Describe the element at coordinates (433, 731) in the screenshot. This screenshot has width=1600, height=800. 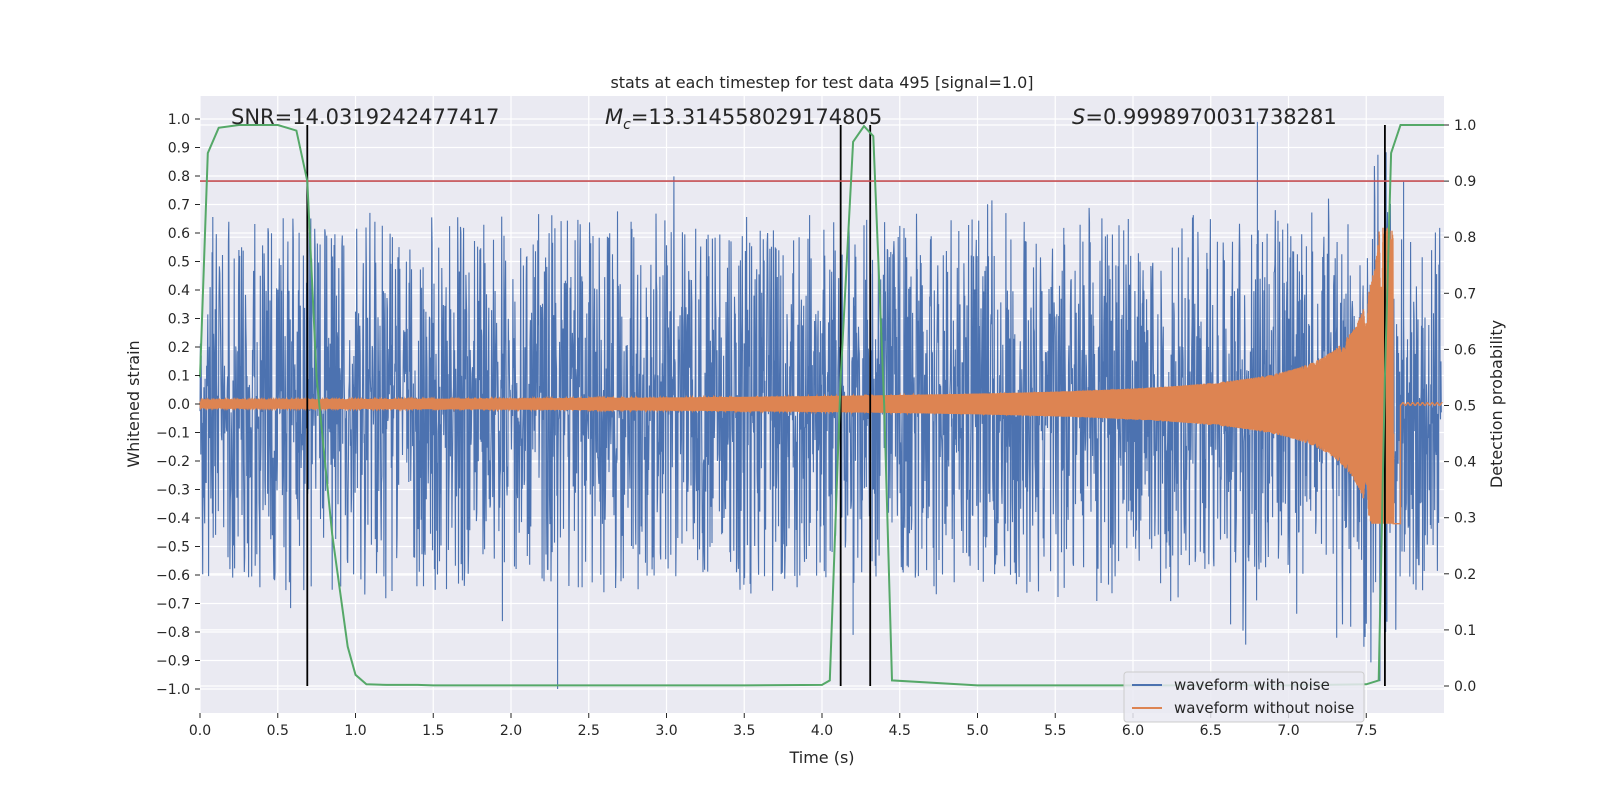
I see `x-tick-label: 1.5` at that location.